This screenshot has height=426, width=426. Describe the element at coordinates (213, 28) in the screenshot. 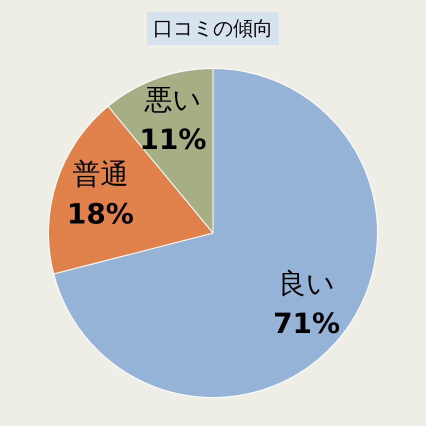

I see `chart-title: 口コミの傾向` at that location.